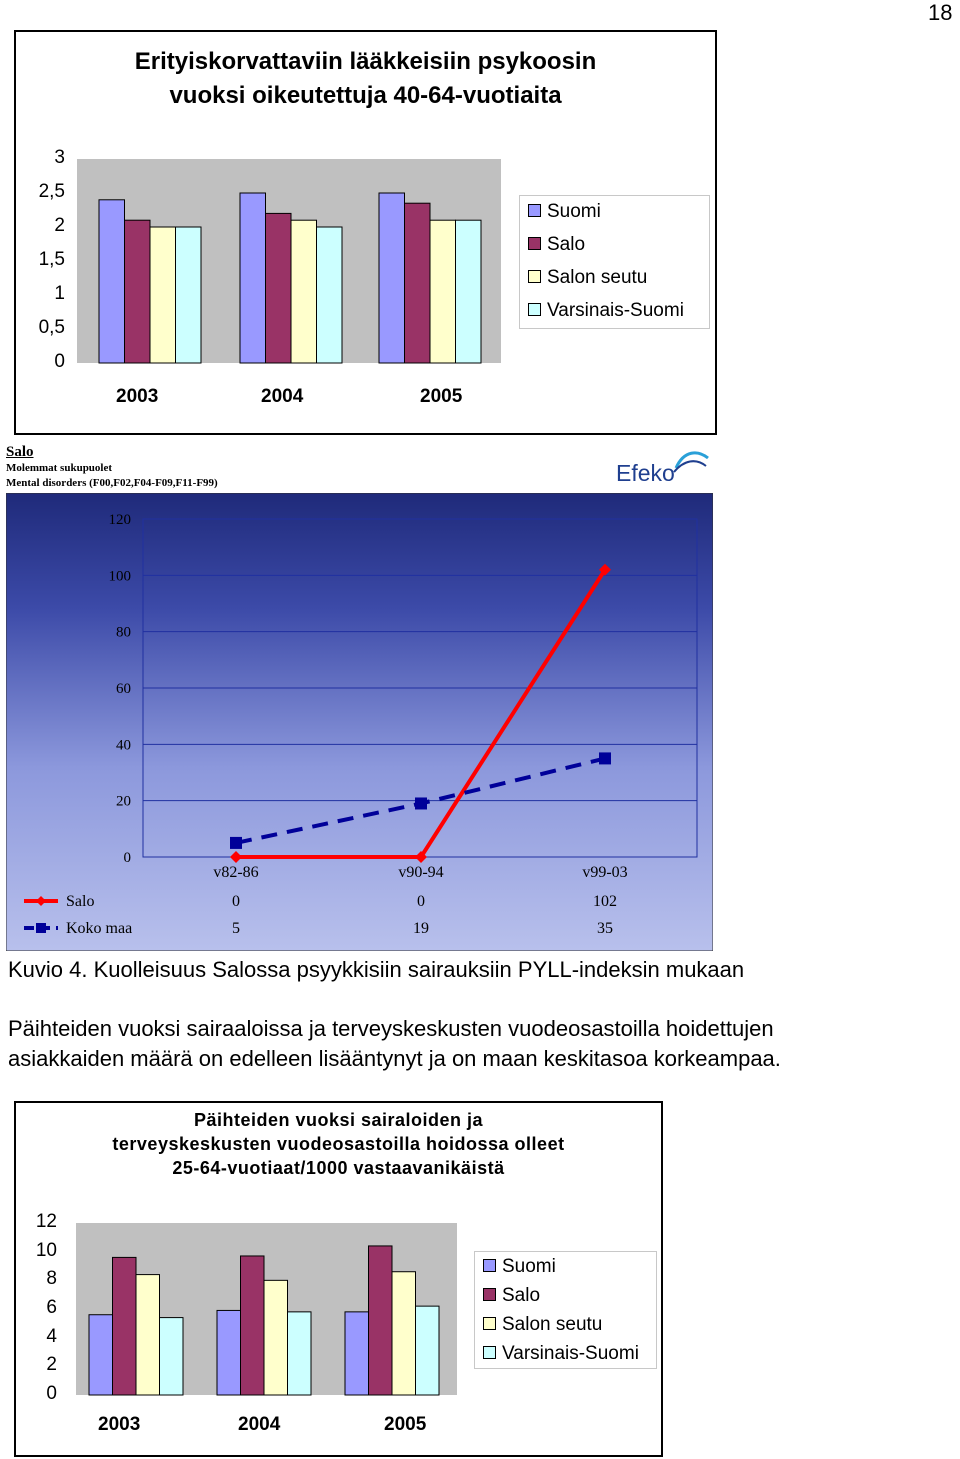 The height and width of the screenshot is (1459, 960). What do you see at coordinates (59, 157) in the screenshot?
I see `chart-1-y-tick: 3` at bounding box center [59, 157].